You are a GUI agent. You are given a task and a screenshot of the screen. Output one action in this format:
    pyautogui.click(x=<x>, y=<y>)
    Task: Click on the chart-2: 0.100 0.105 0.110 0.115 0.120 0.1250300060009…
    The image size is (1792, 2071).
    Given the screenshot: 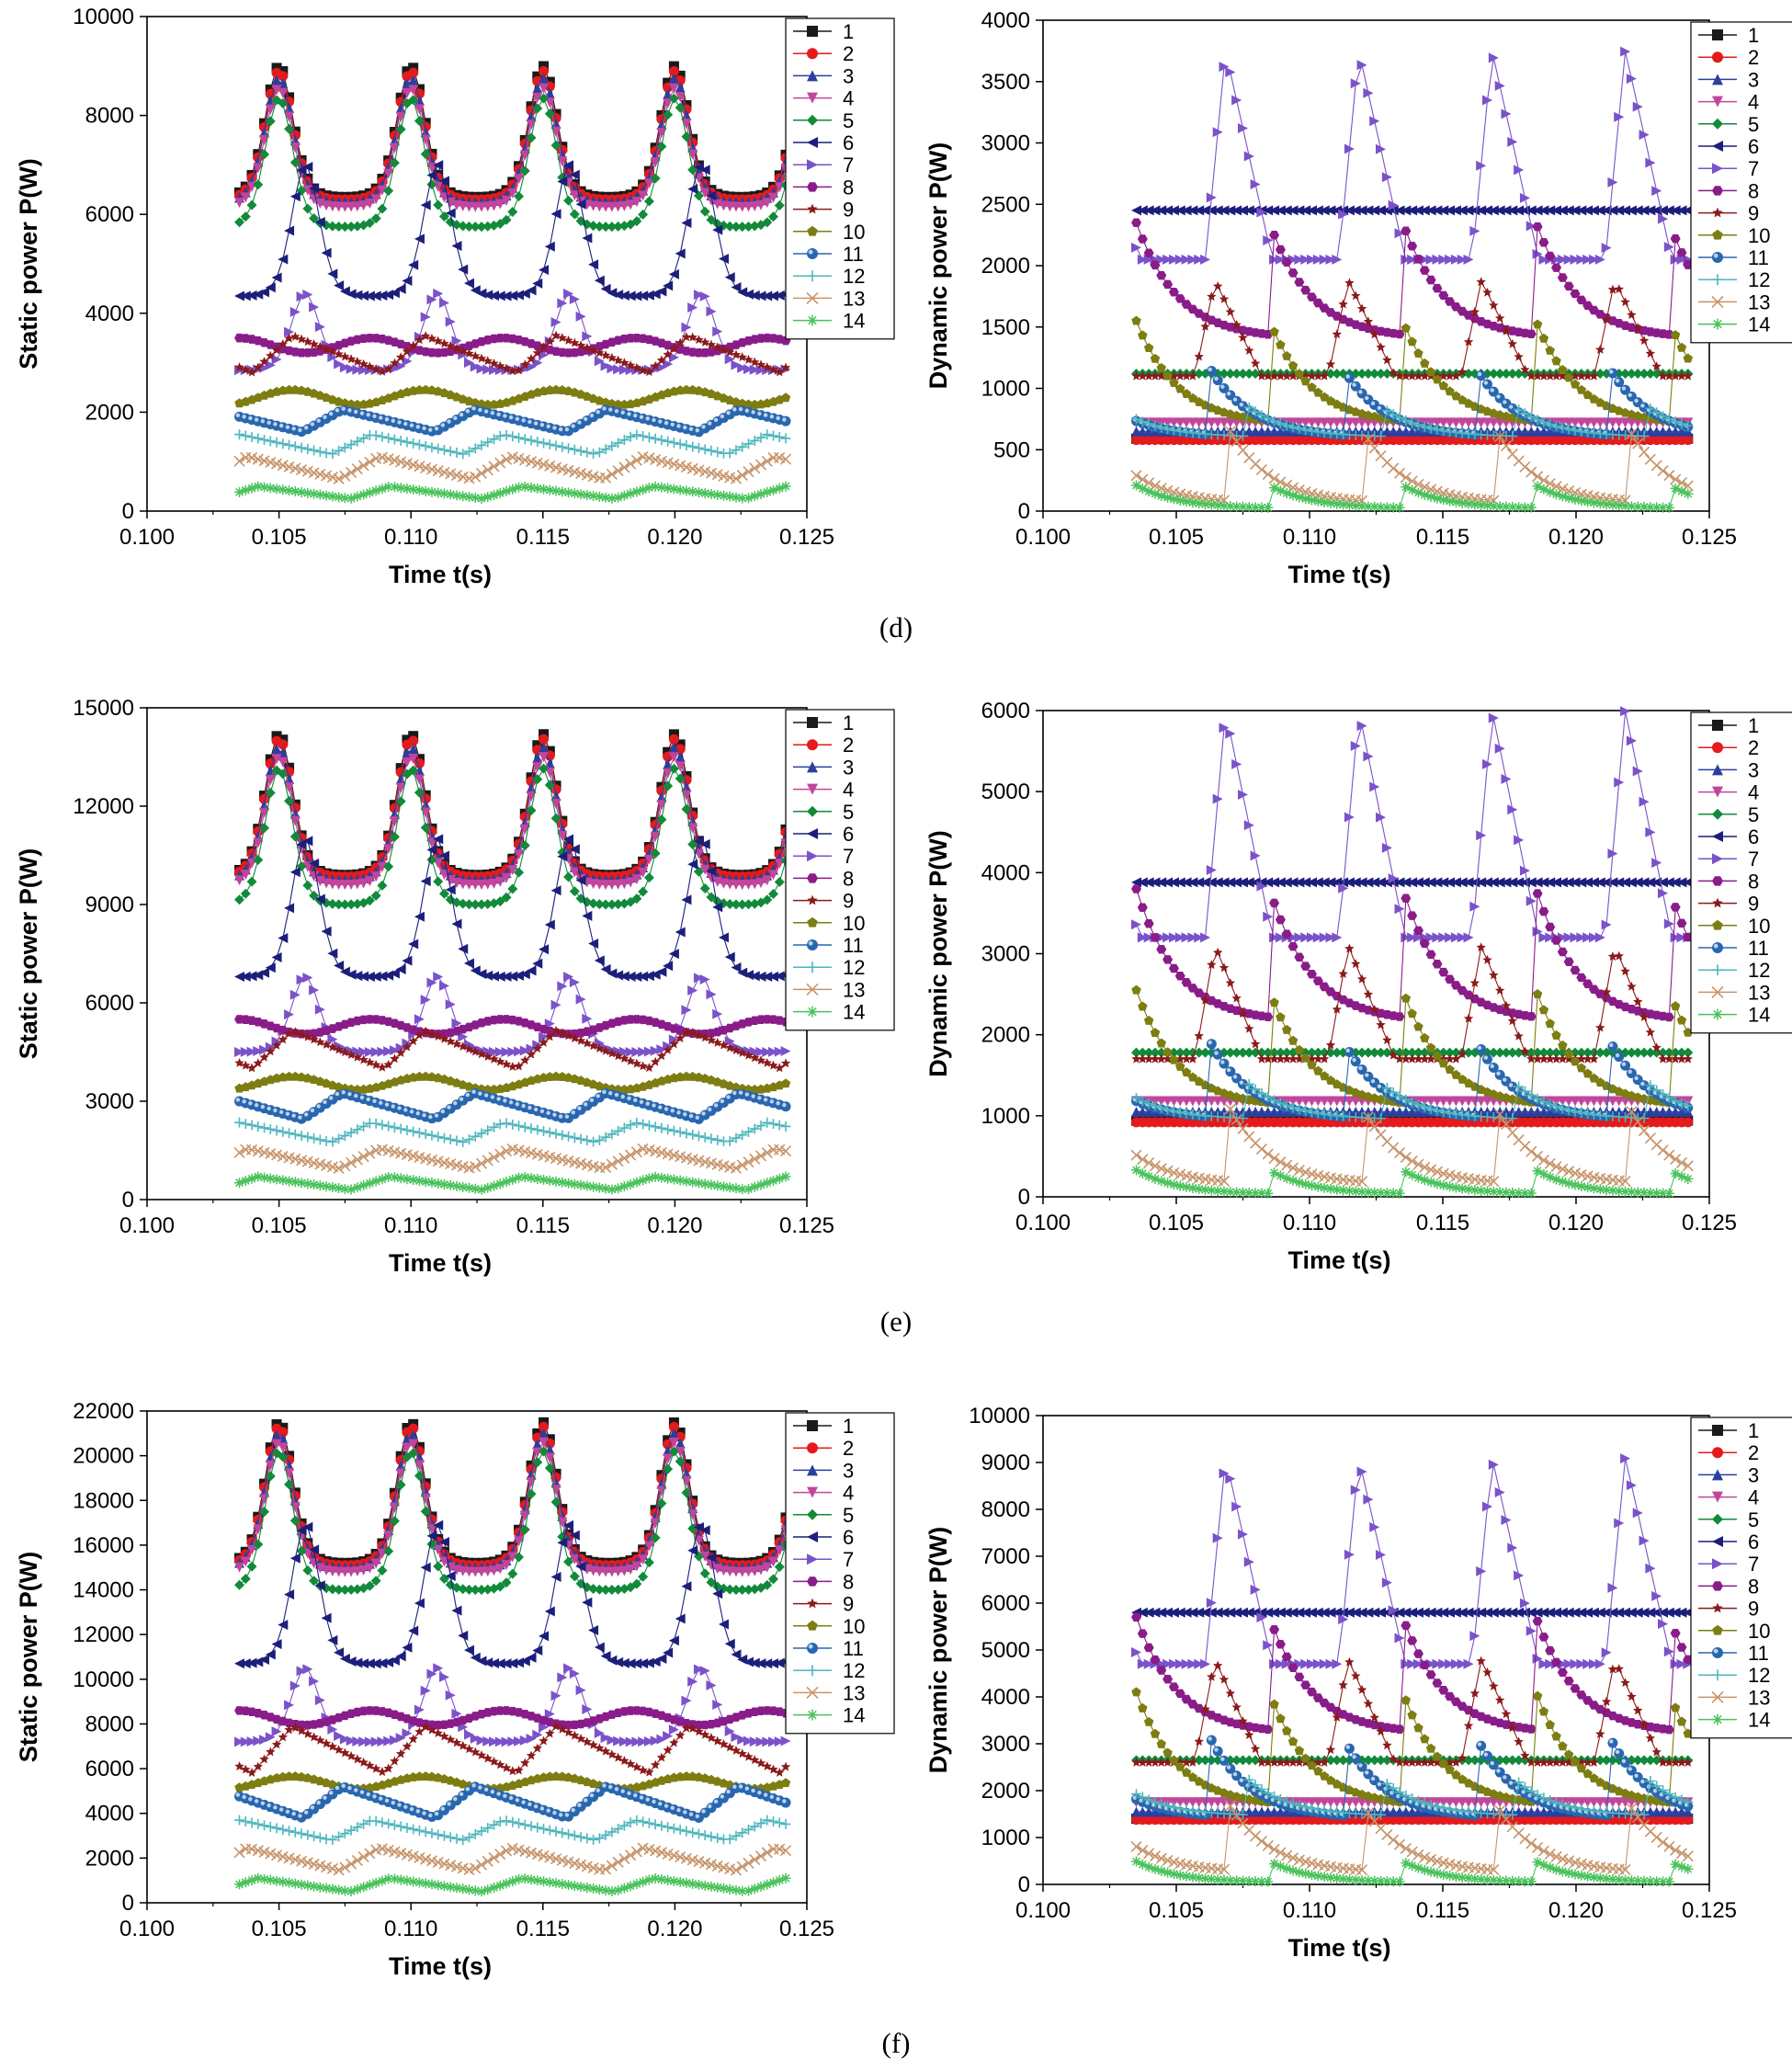 What is the action you would take?
    pyautogui.click(x=455, y=986)
    